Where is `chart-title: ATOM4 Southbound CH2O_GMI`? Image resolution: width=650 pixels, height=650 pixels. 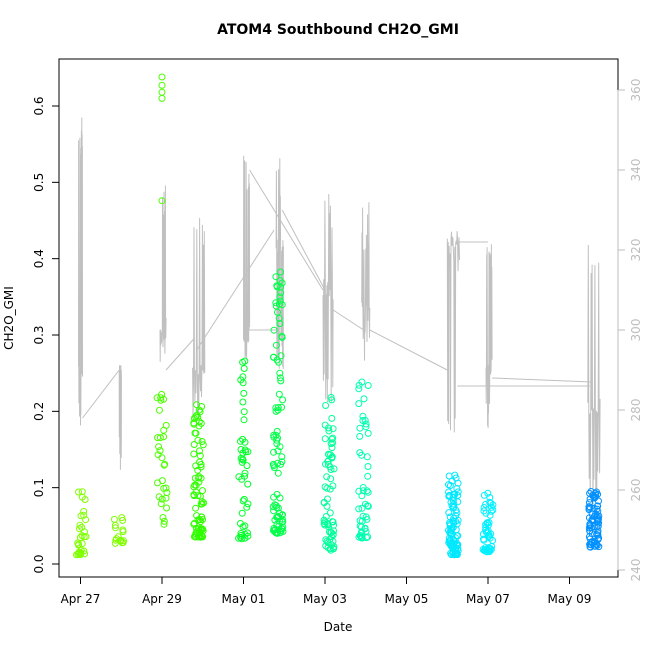 chart-title: ATOM4 Southbound CH2O_GMI is located at coordinates (338, 30).